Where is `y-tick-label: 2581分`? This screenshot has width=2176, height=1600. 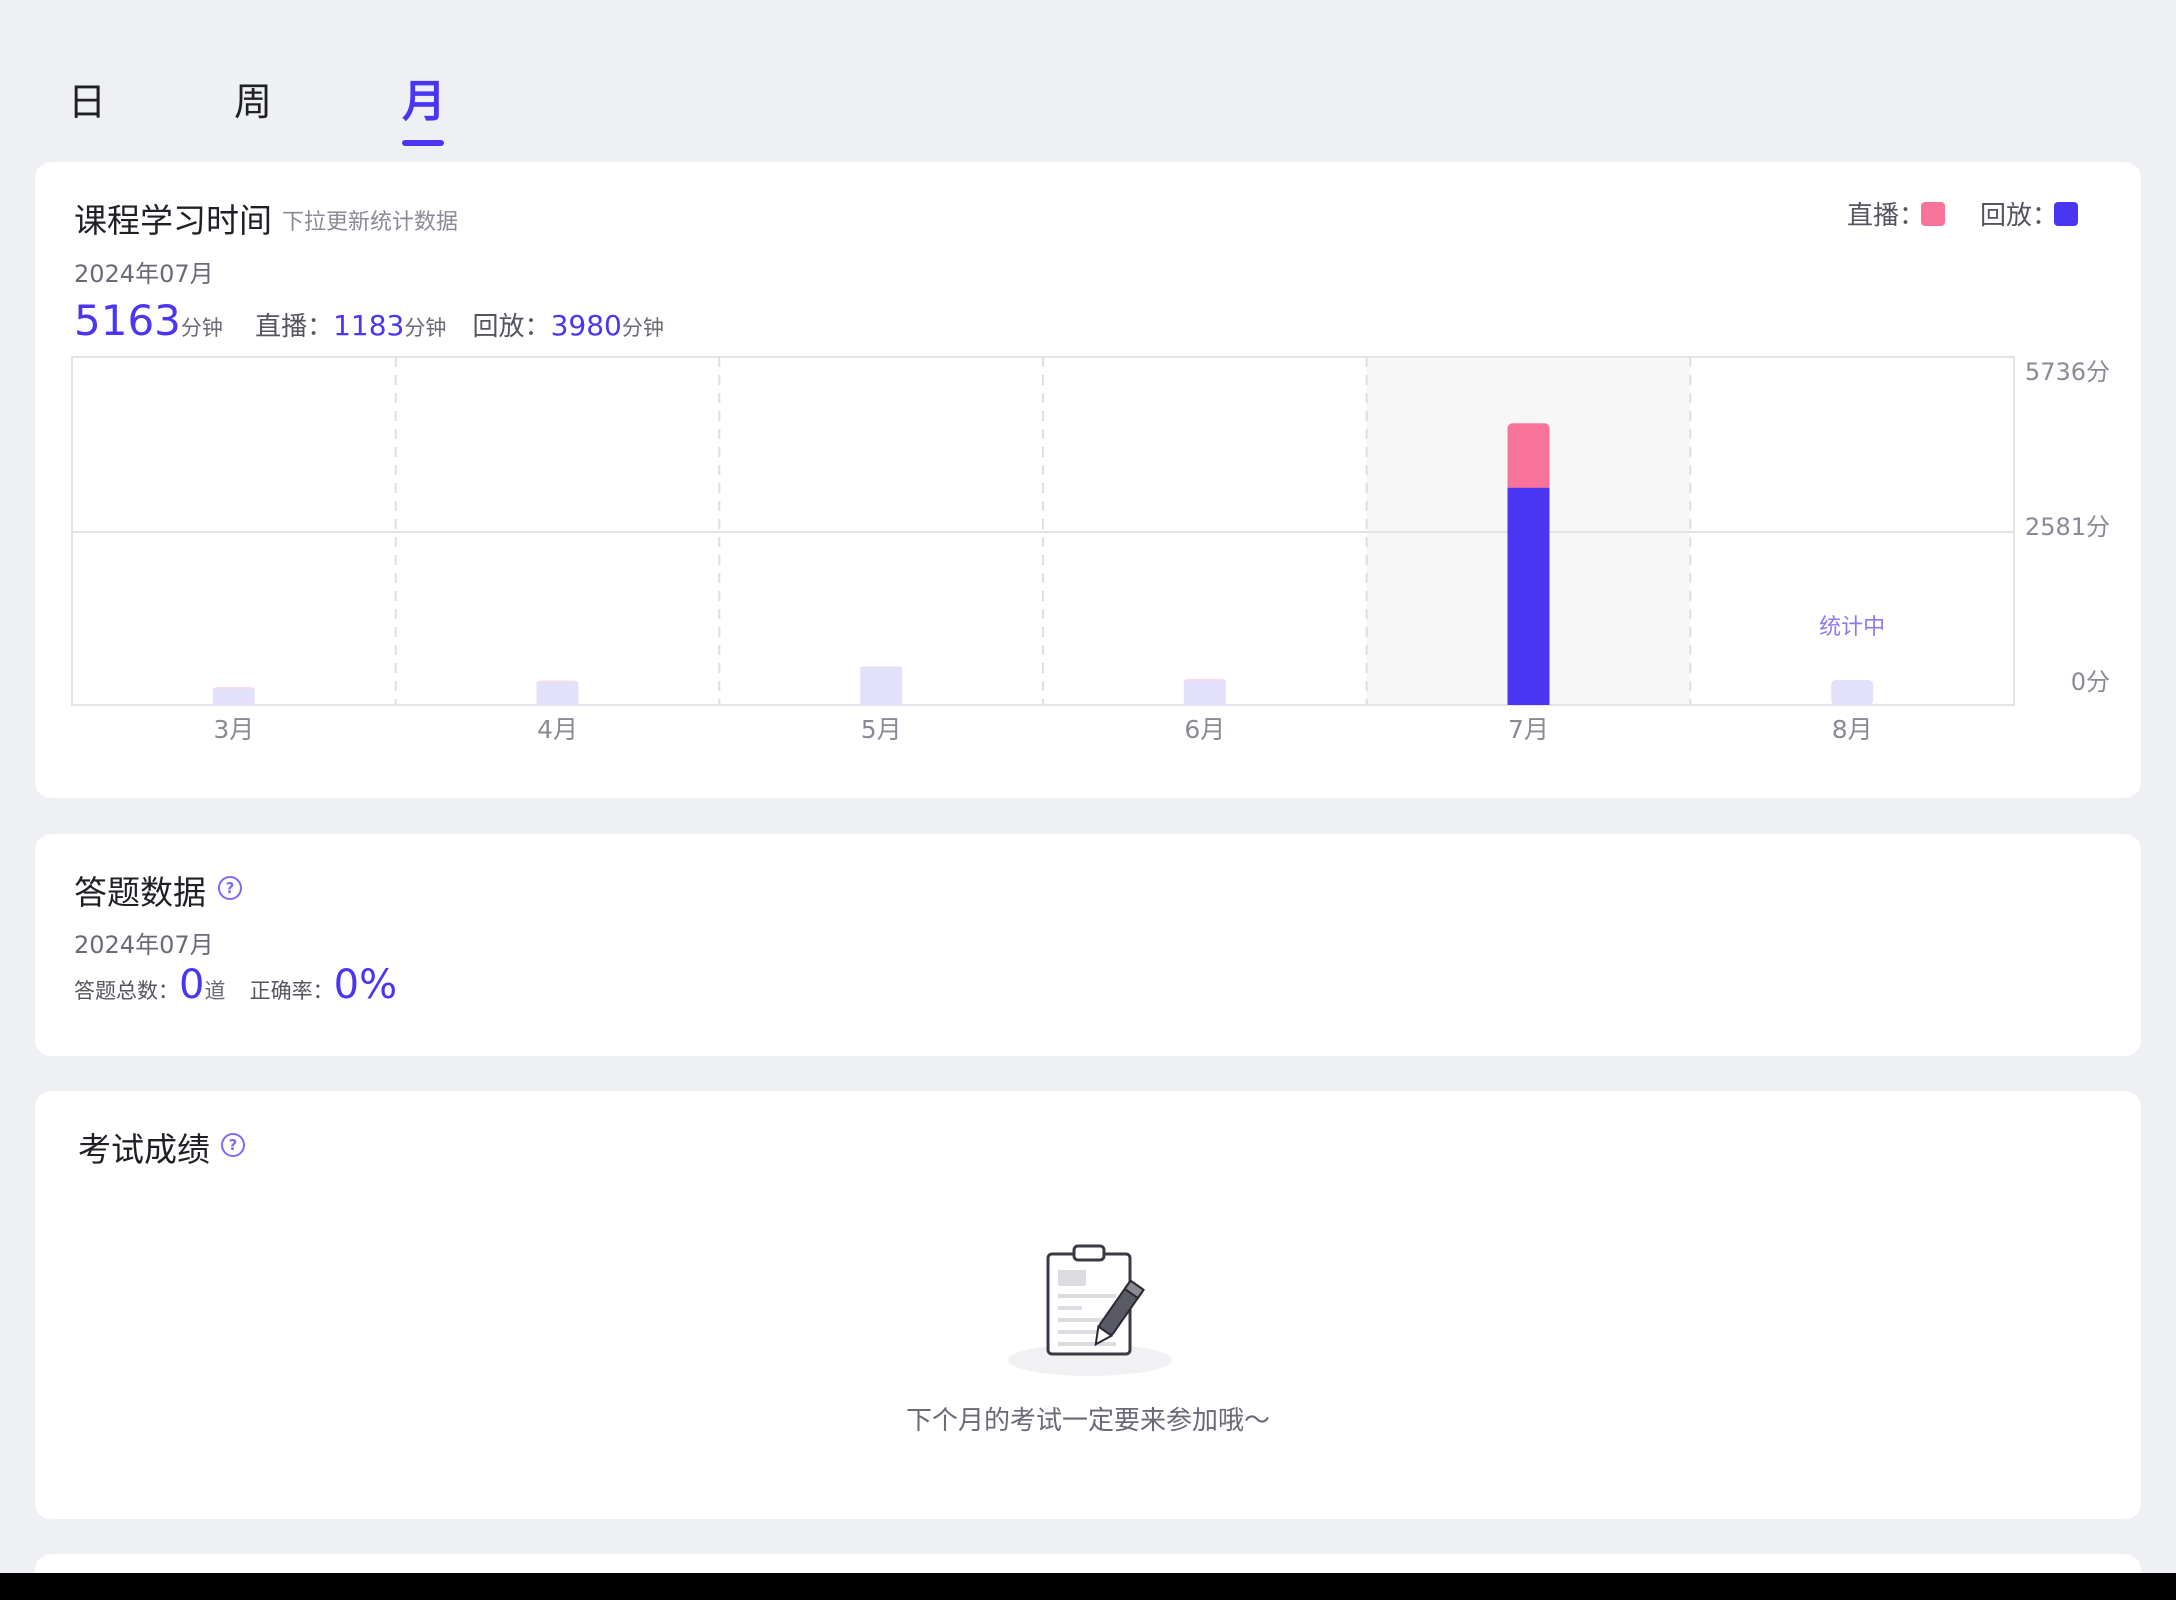
y-tick-label: 2581分 is located at coordinates (2067, 527).